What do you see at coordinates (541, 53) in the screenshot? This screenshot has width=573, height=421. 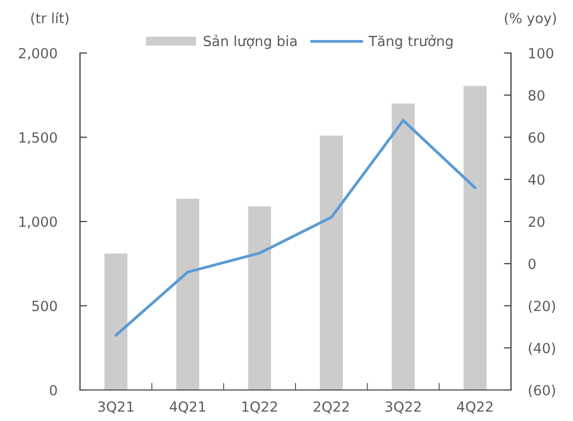 I see `y2-tick-label: 100` at bounding box center [541, 53].